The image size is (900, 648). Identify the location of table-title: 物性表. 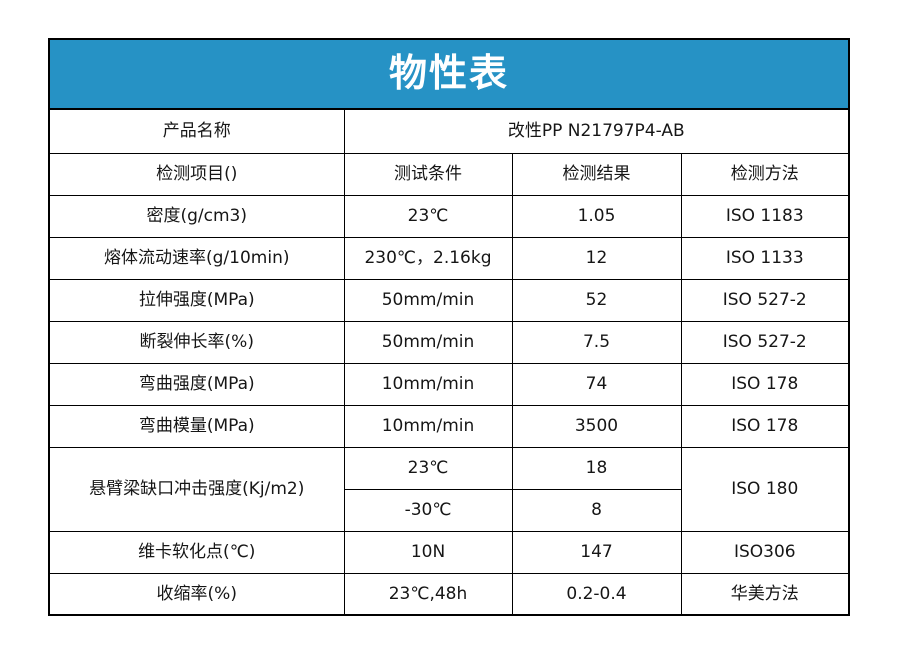
(449, 74).